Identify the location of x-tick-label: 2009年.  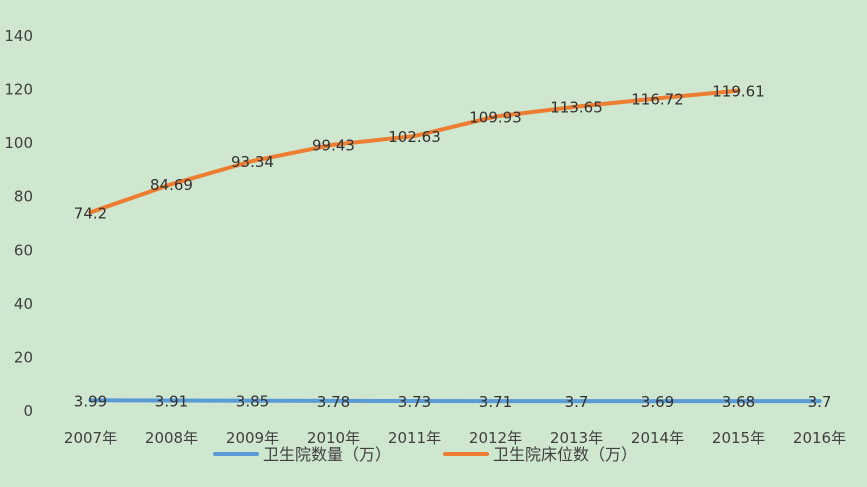
(252, 438).